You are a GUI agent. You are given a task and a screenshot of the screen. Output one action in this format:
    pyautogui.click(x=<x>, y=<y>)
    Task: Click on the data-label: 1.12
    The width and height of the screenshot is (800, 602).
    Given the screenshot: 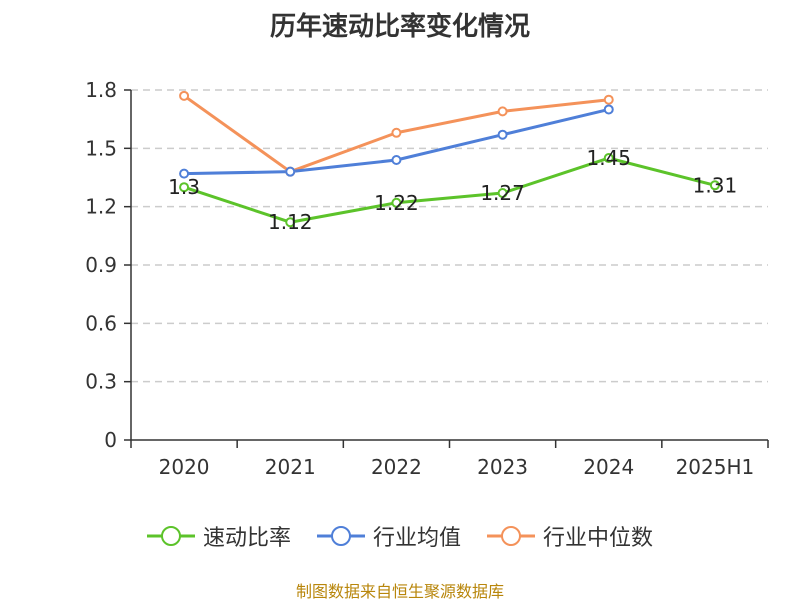 What is the action you would take?
    pyautogui.click(x=290, y=222)
    